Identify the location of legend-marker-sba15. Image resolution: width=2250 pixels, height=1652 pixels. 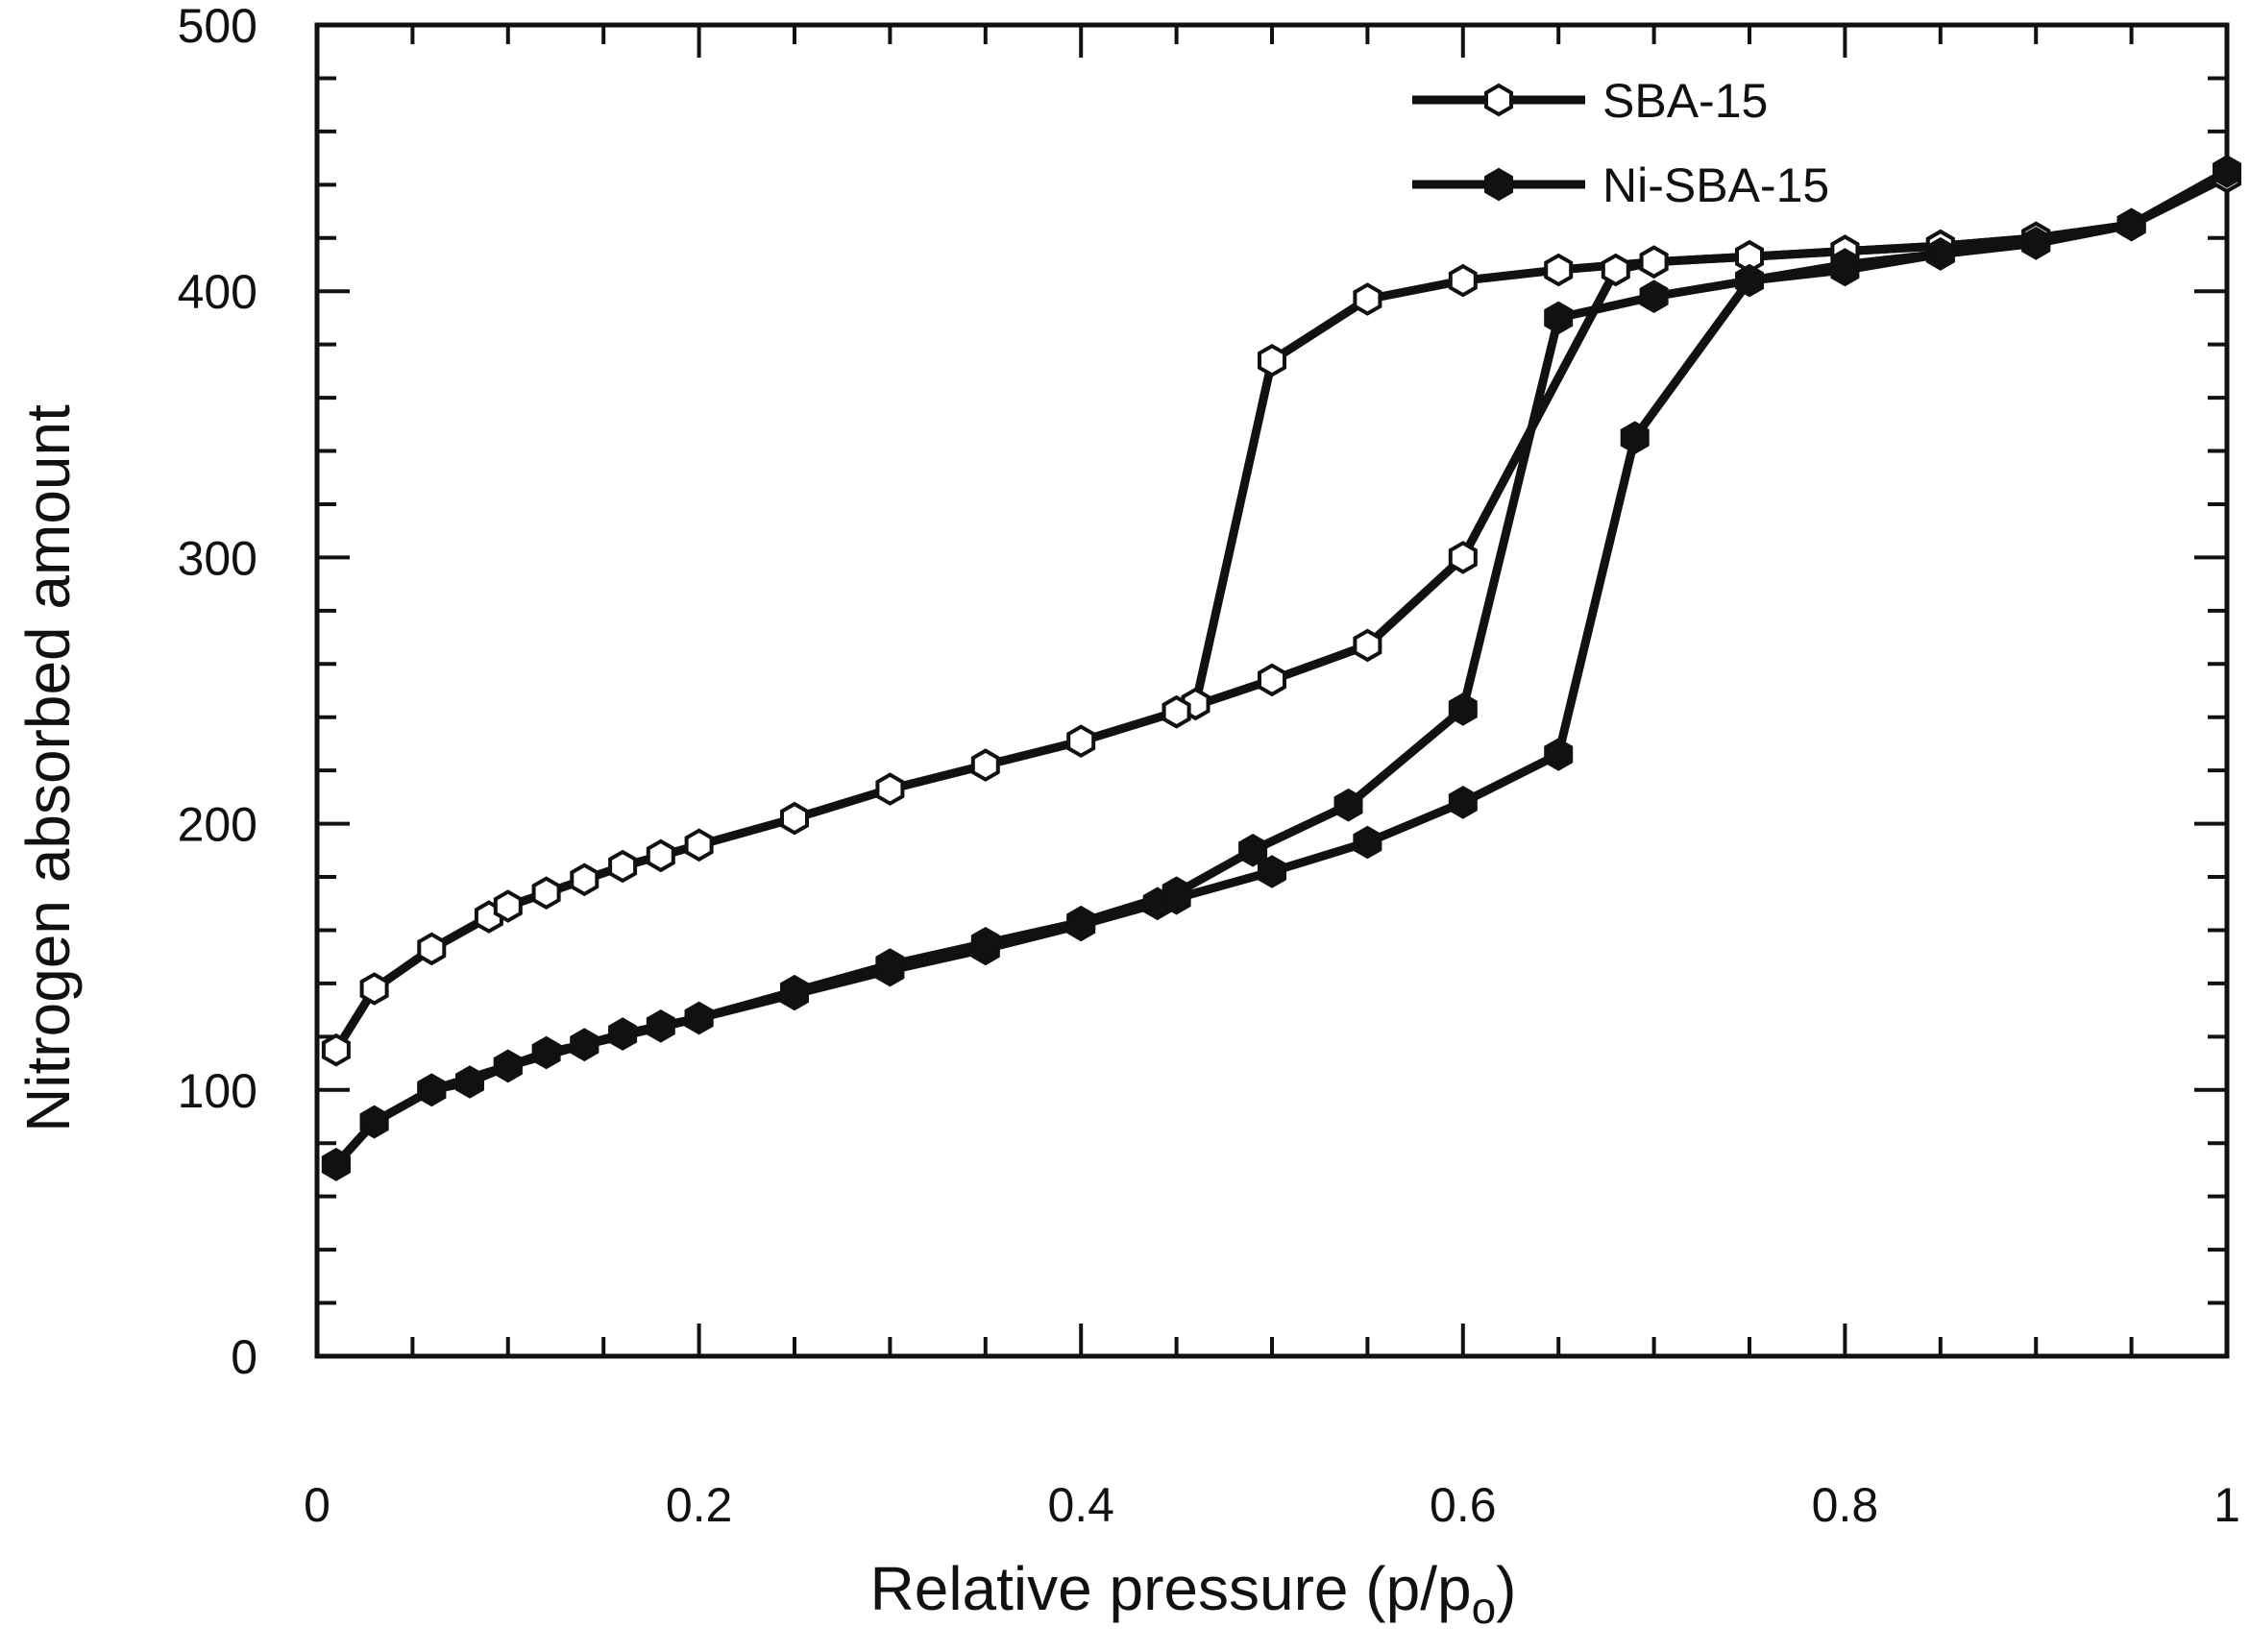
(1499, 100).